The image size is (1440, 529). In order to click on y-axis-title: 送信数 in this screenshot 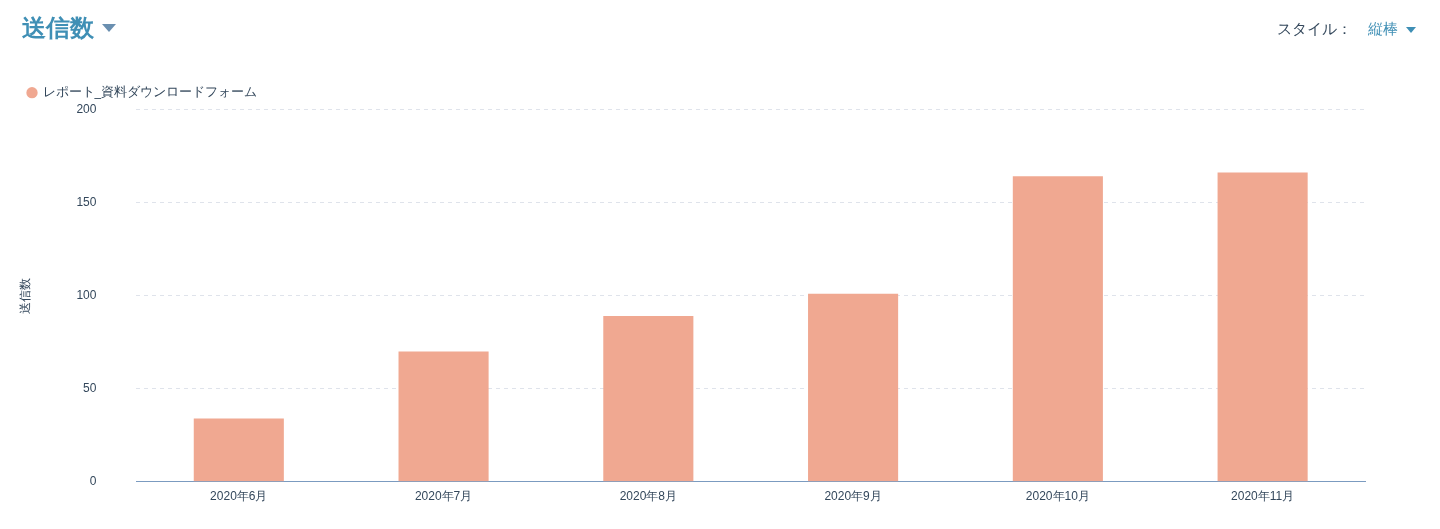, I will do `click(24, 295)`.